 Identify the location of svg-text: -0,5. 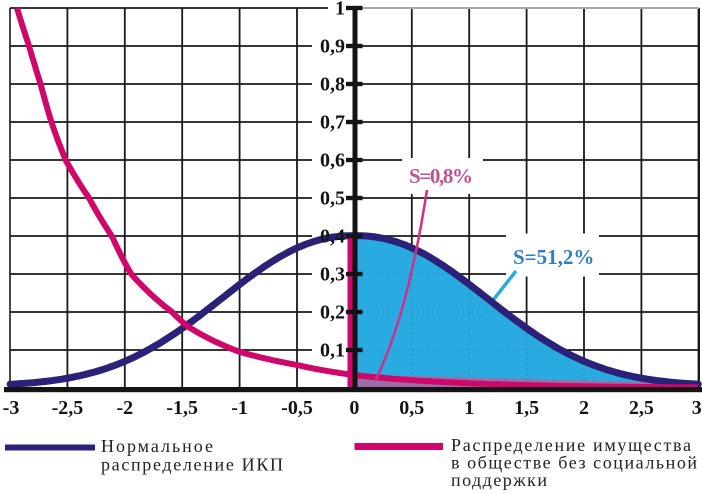
(297, 408).